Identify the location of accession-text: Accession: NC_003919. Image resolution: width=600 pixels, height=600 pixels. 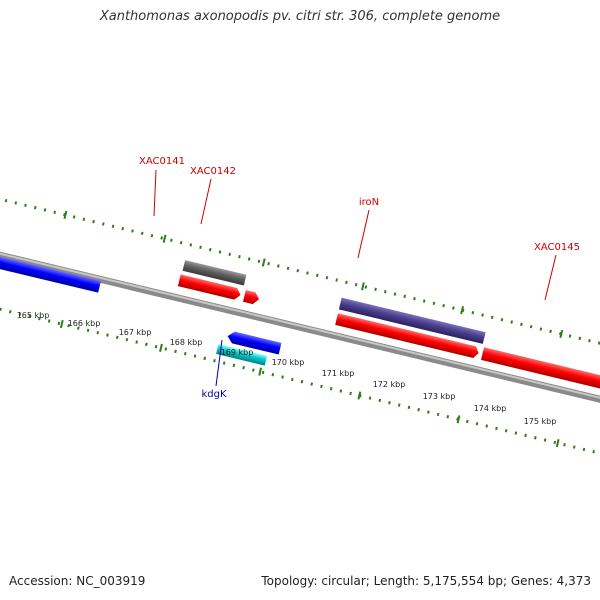
(77, 581).